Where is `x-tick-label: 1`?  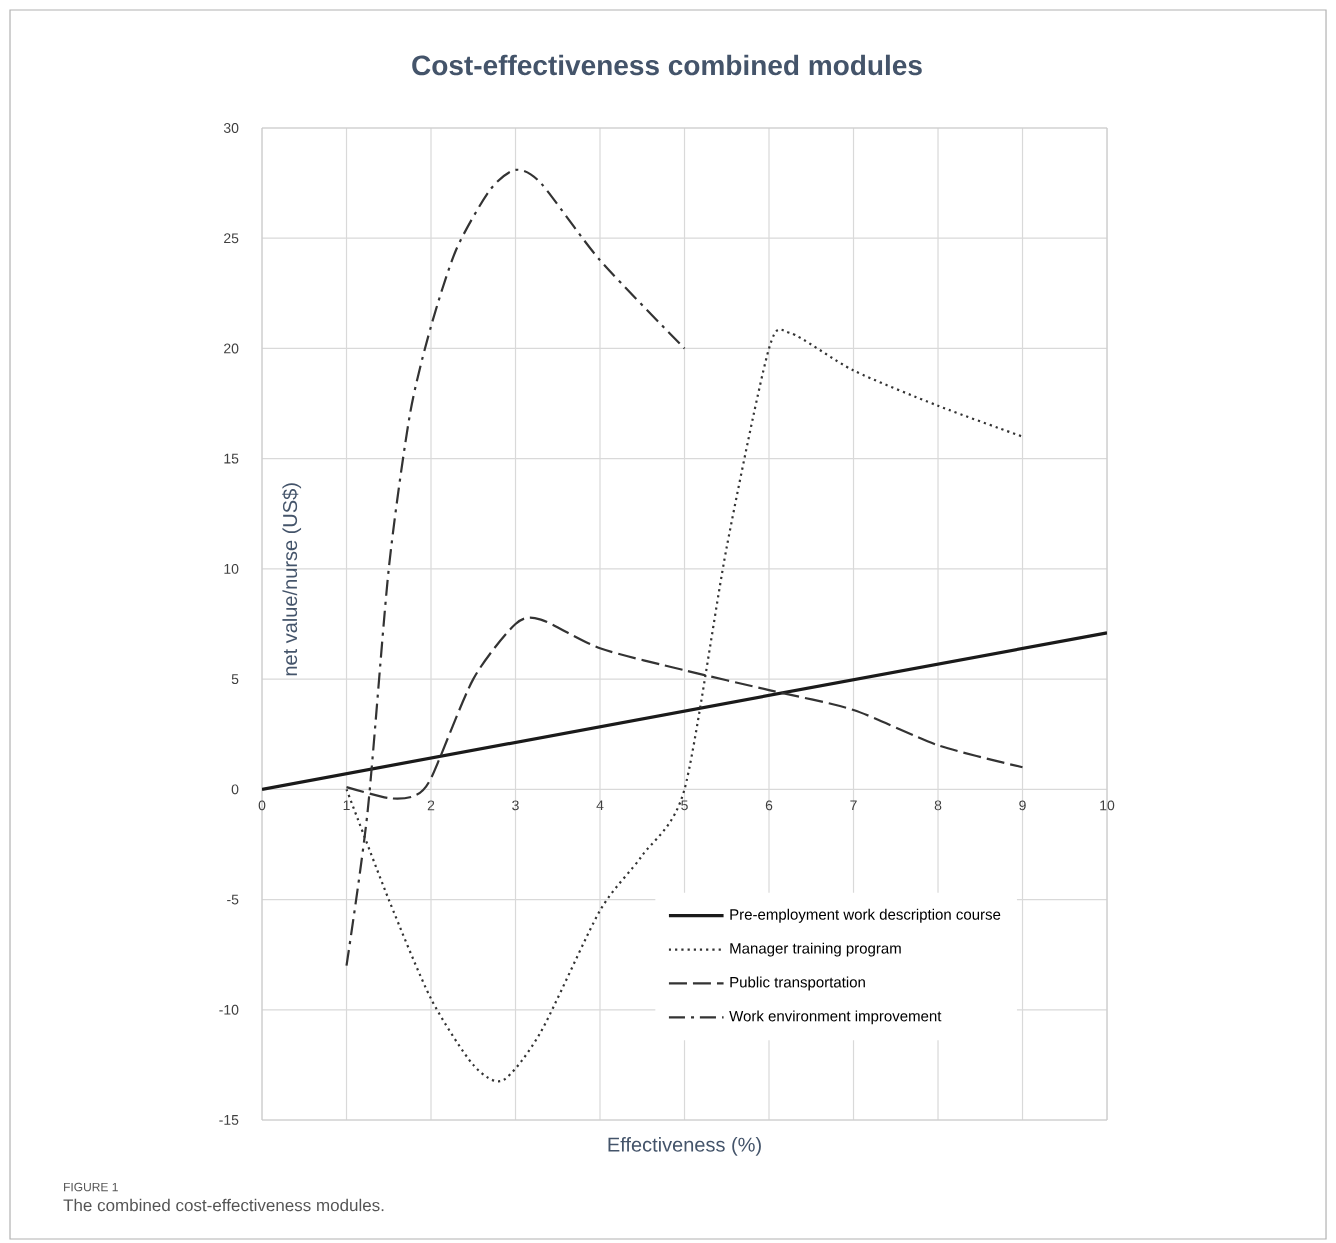
x-tick-label: 1 is located at coordinates (346, 805).